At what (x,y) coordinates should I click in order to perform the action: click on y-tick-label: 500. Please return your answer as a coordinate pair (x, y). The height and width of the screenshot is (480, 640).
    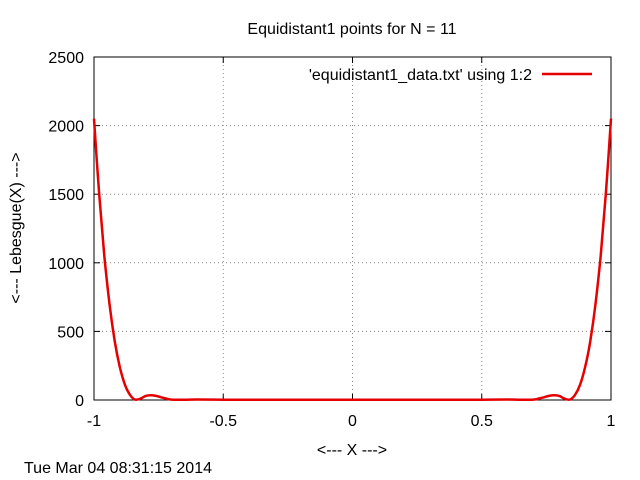
    Looking at the image, I should click on (70, 332).